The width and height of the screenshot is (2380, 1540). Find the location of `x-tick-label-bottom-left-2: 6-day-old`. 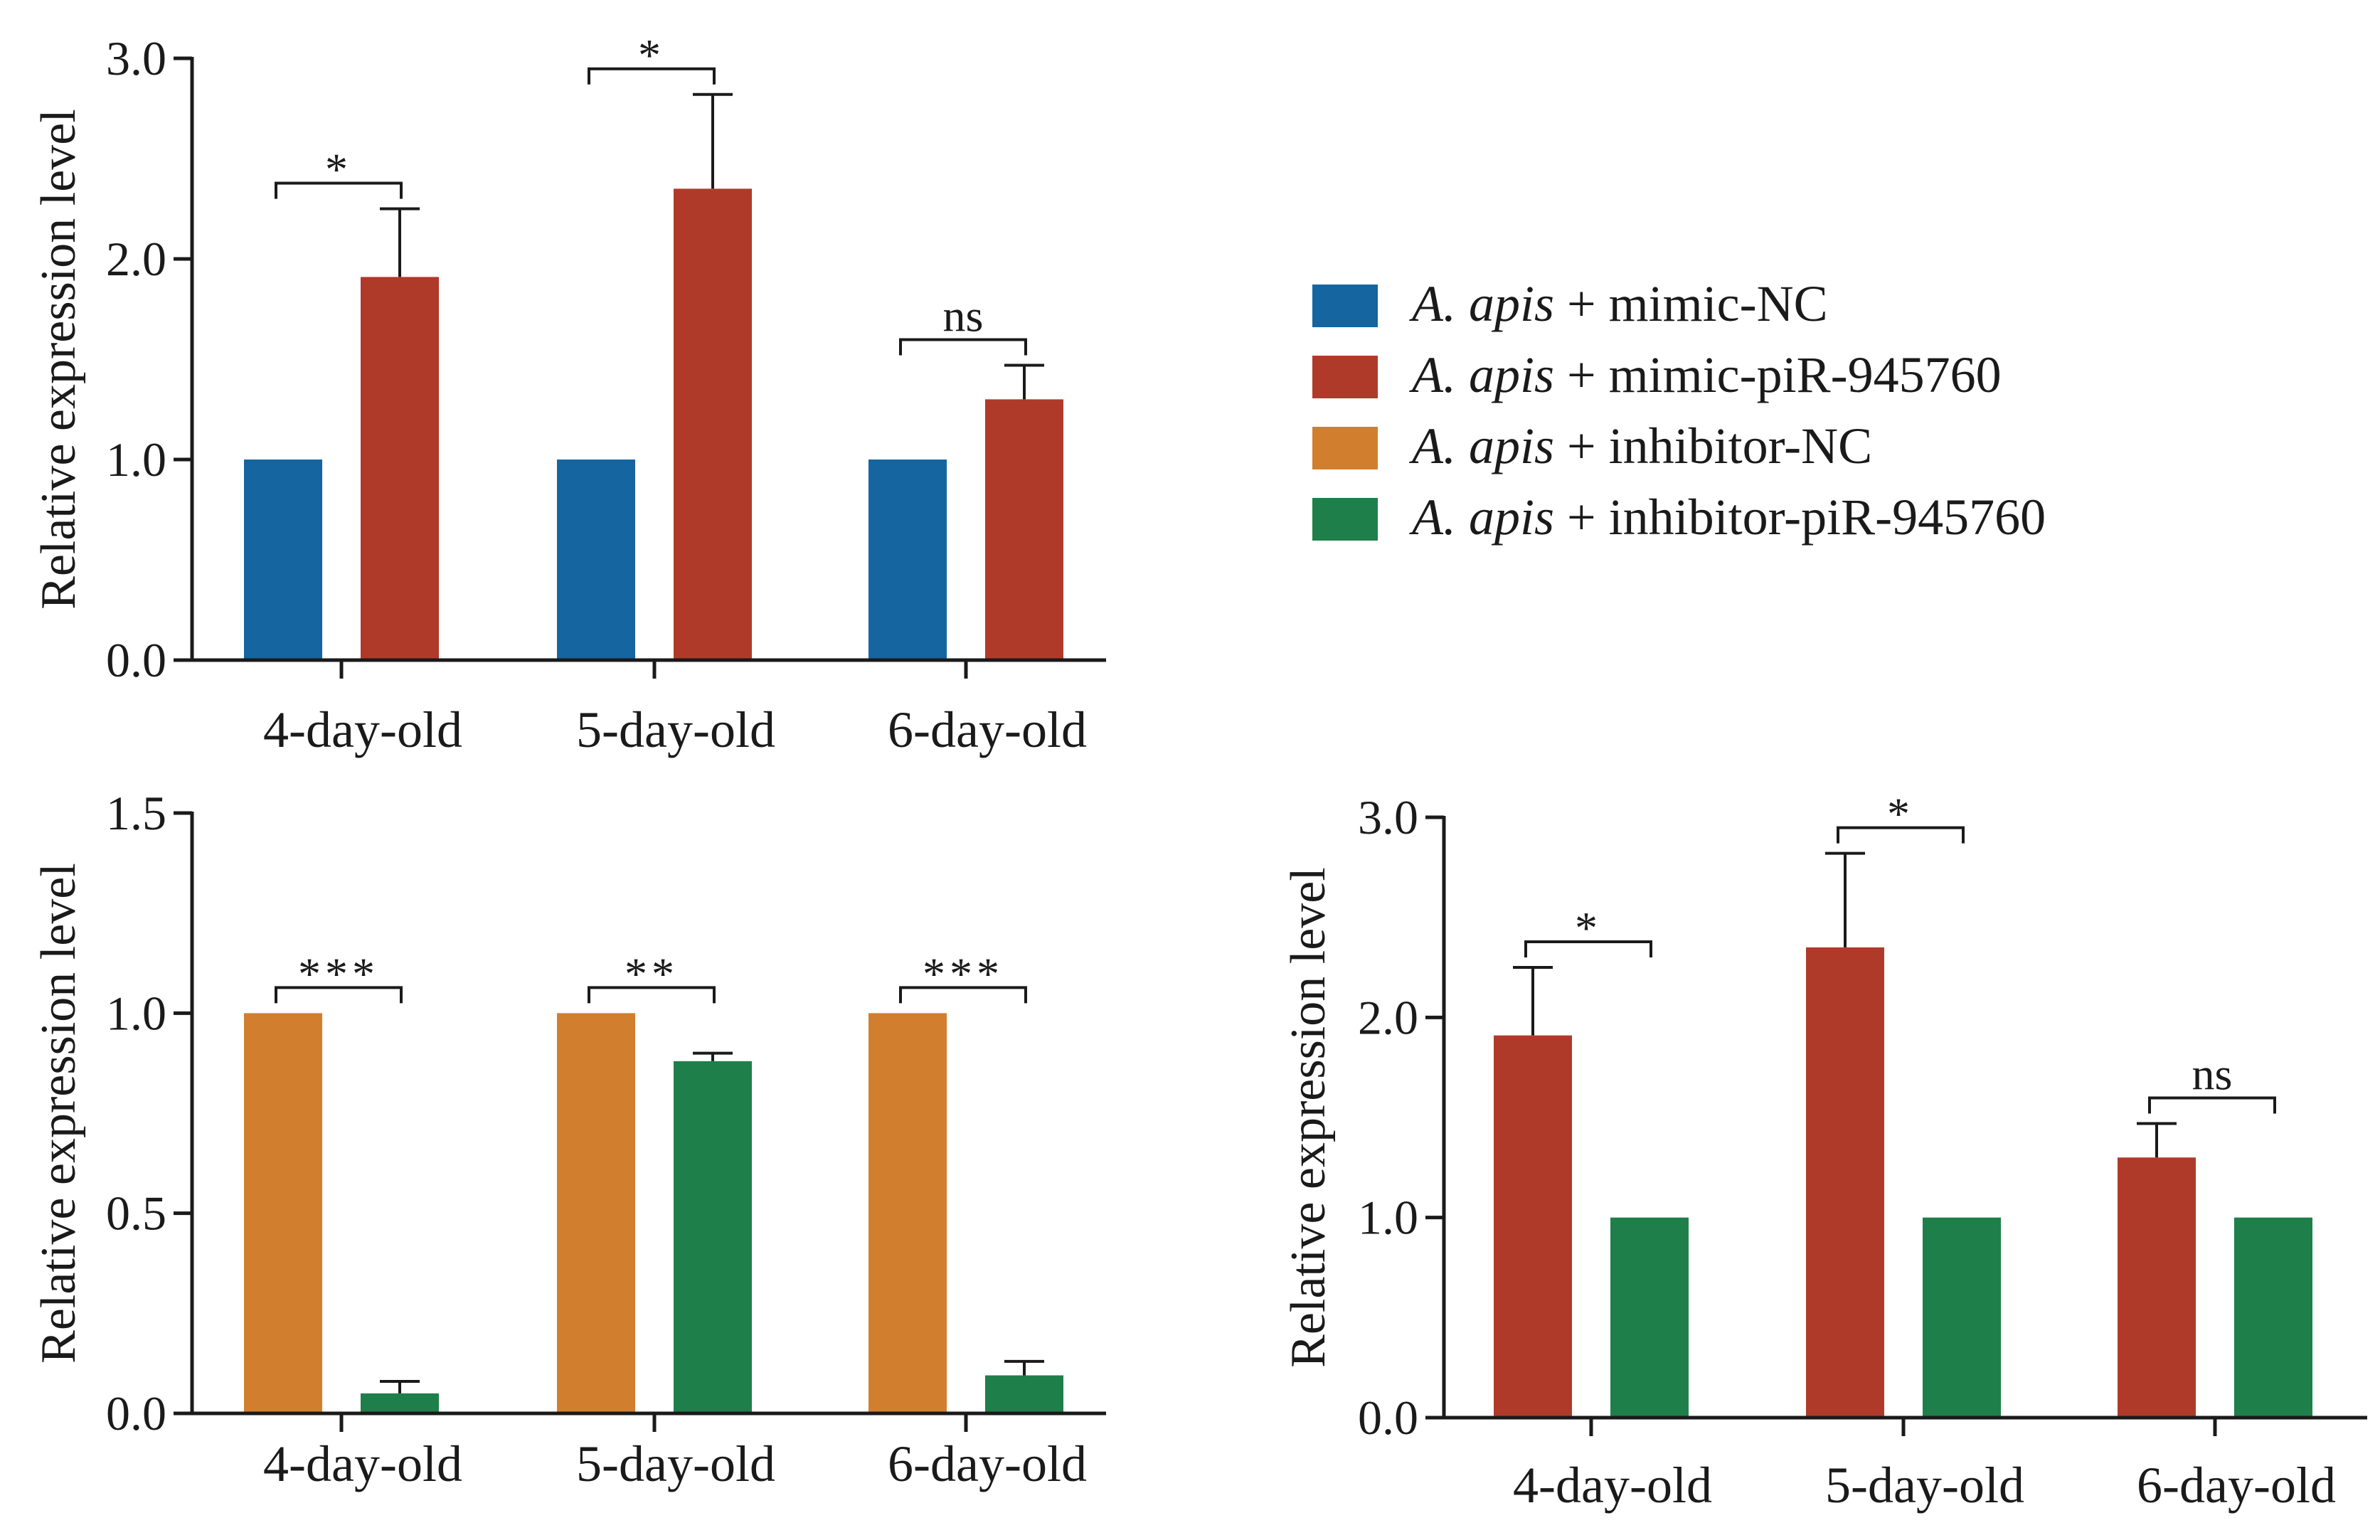

x-tick-label-bottom-left-2: 6-day-old is located at coordinates (987, 1463).